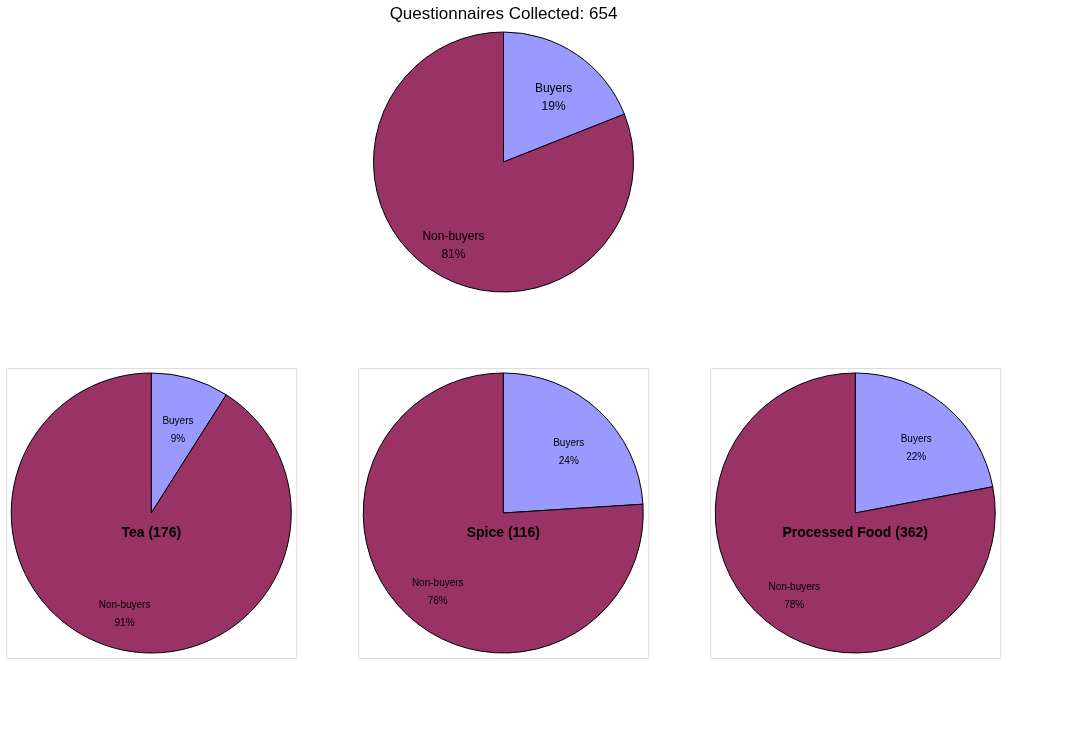 The image size is (1088, 751). Describe the element at coordinates (503, 532) in the screenshot. I see `text: Spice (116)` at that location.